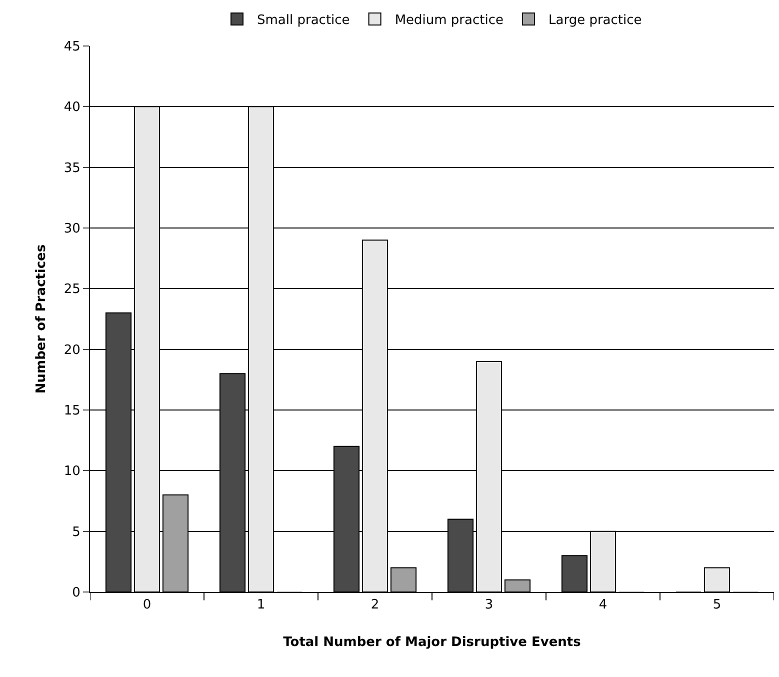 Image resolution: width=779 pixels, height=677 pixels. What do you see at coordinates (72, 411) in the screenshot?
I see `y-tick-label: 15` at bounding box center [72, 411].